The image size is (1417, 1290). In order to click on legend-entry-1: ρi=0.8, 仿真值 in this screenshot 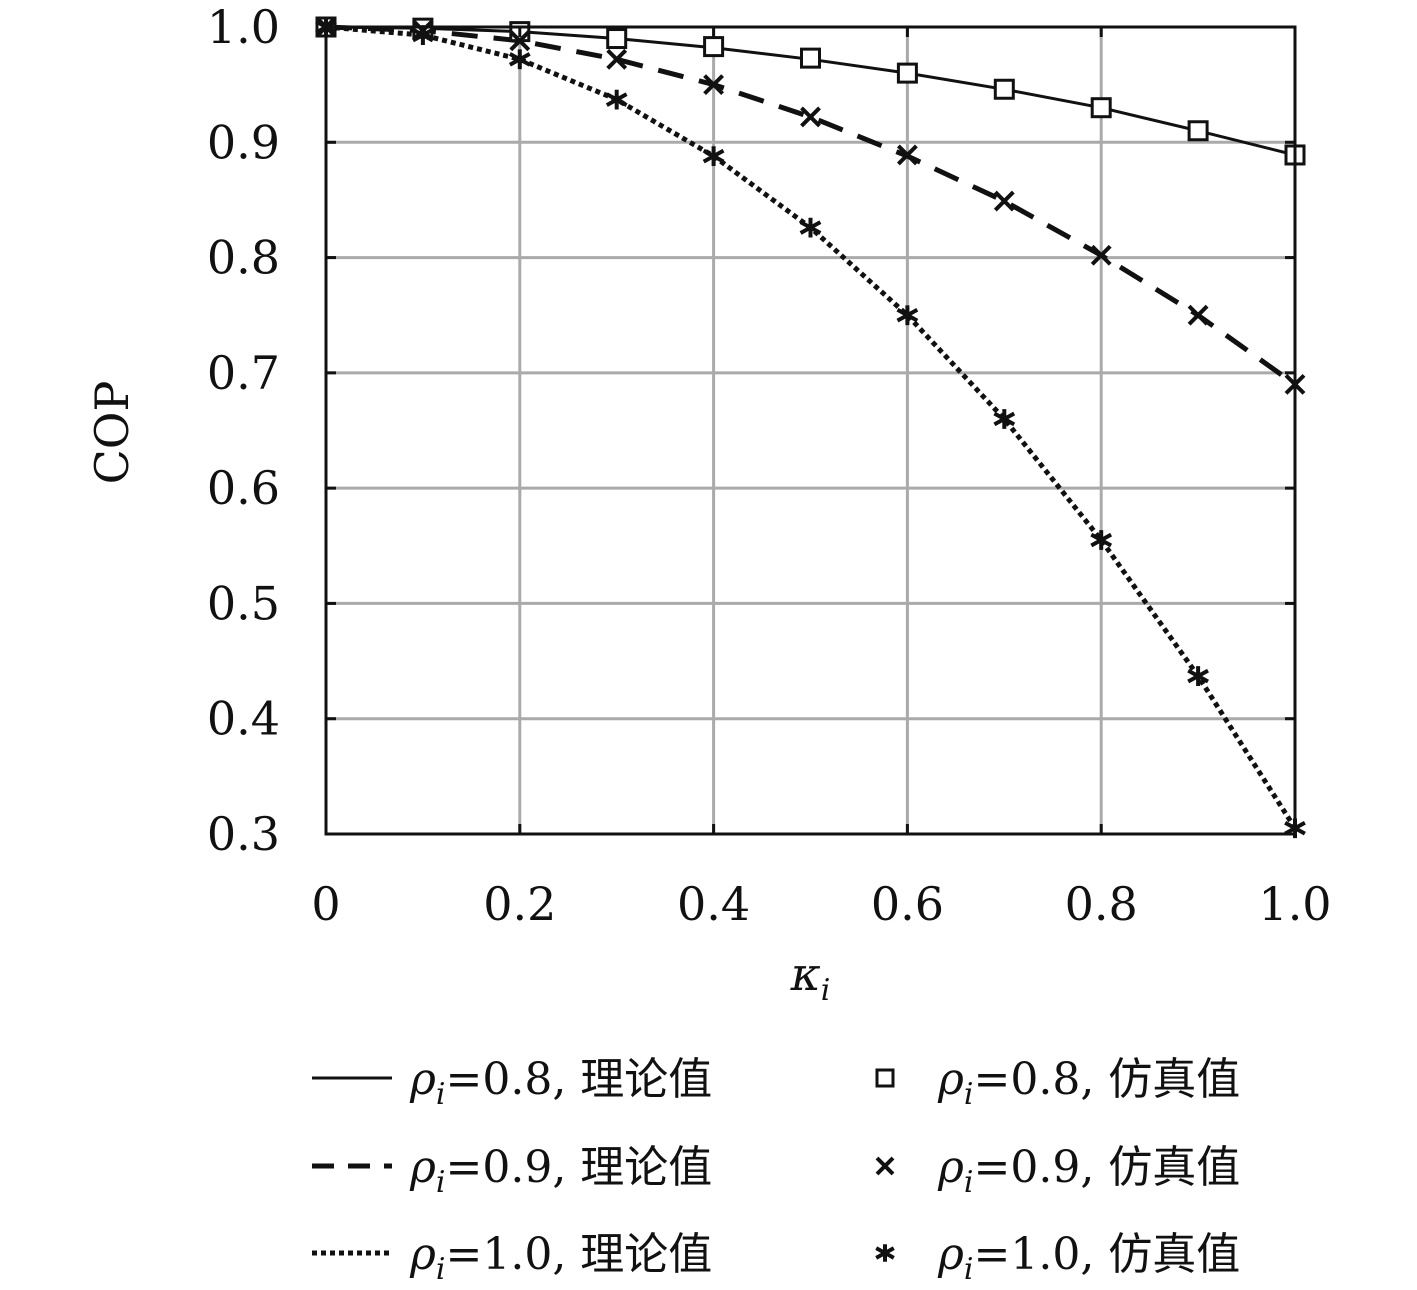, I will do `click(1057, 1083)`.